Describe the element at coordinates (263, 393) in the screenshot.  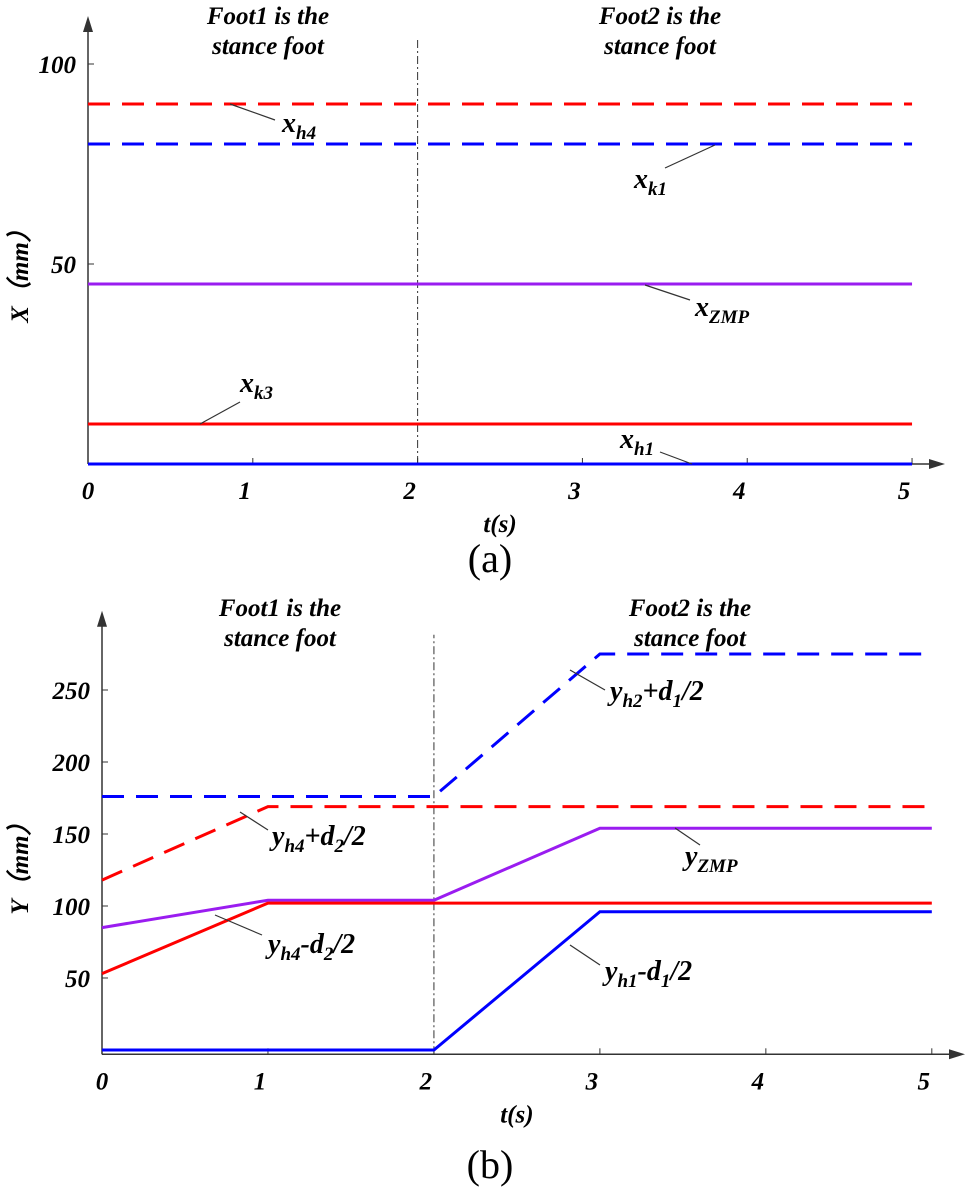
I see `label-subscript: k3` at that location.